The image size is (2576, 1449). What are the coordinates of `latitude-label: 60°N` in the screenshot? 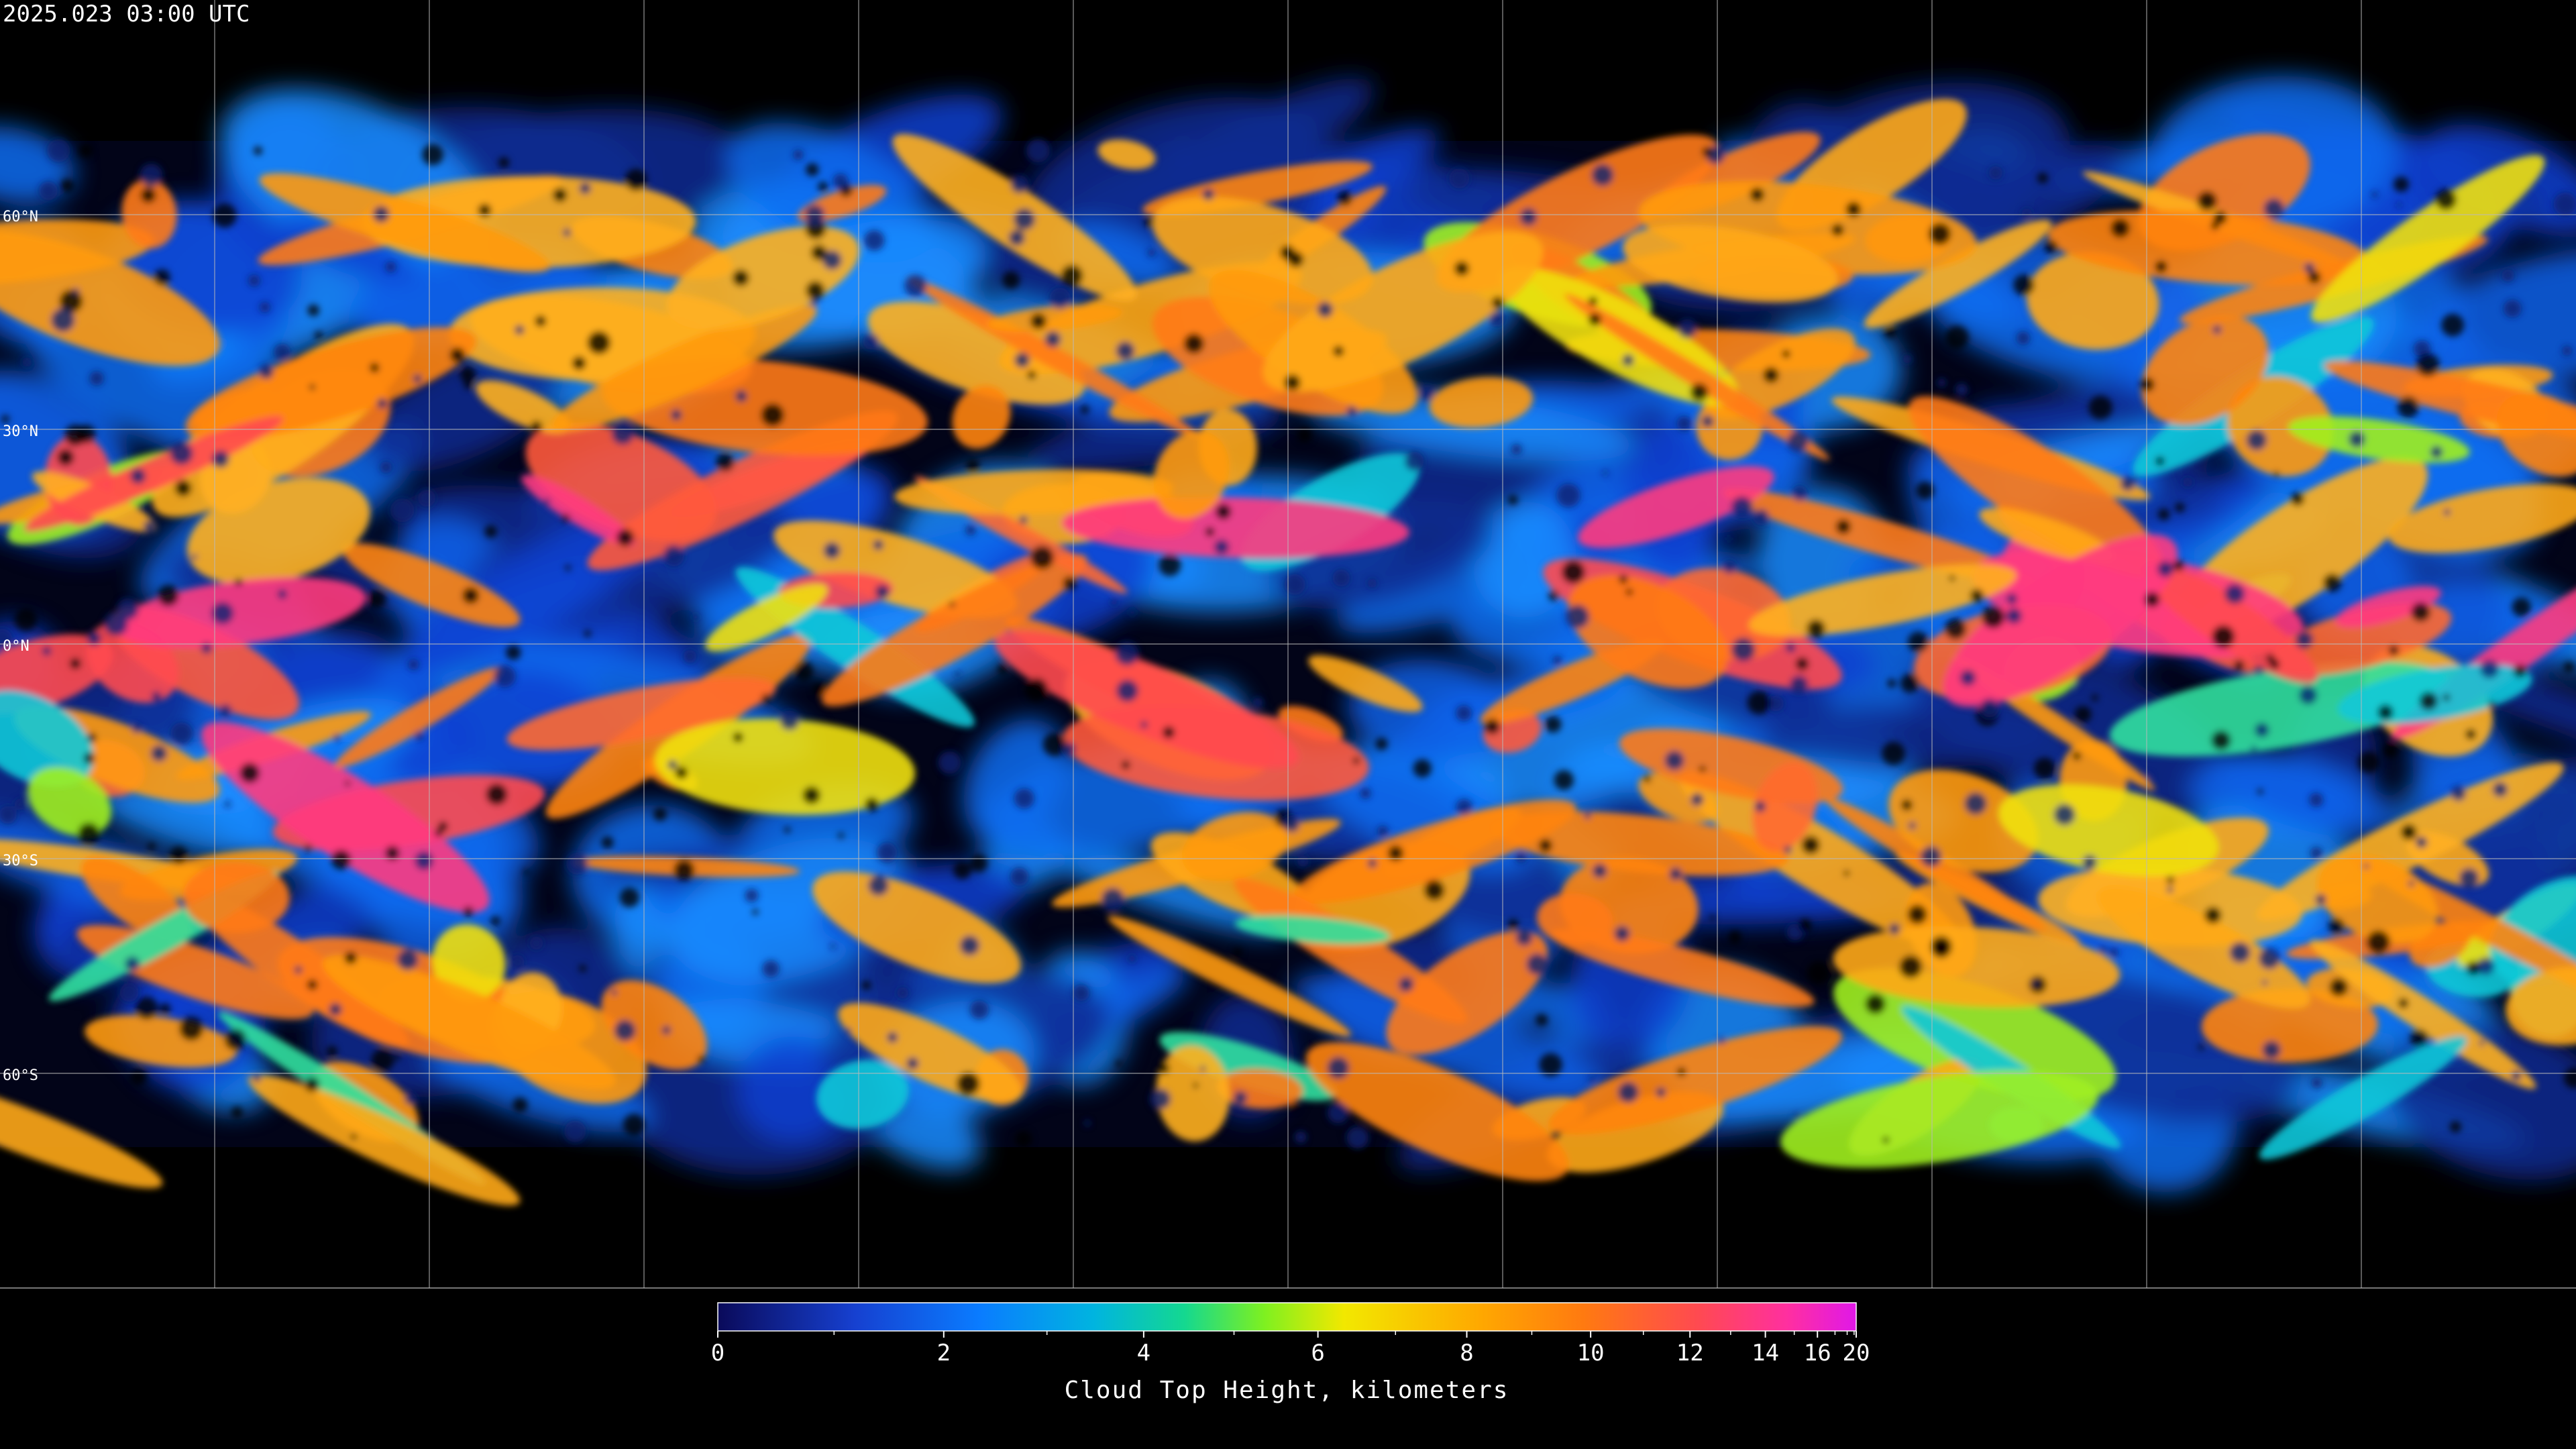 It's located at (20, 217).